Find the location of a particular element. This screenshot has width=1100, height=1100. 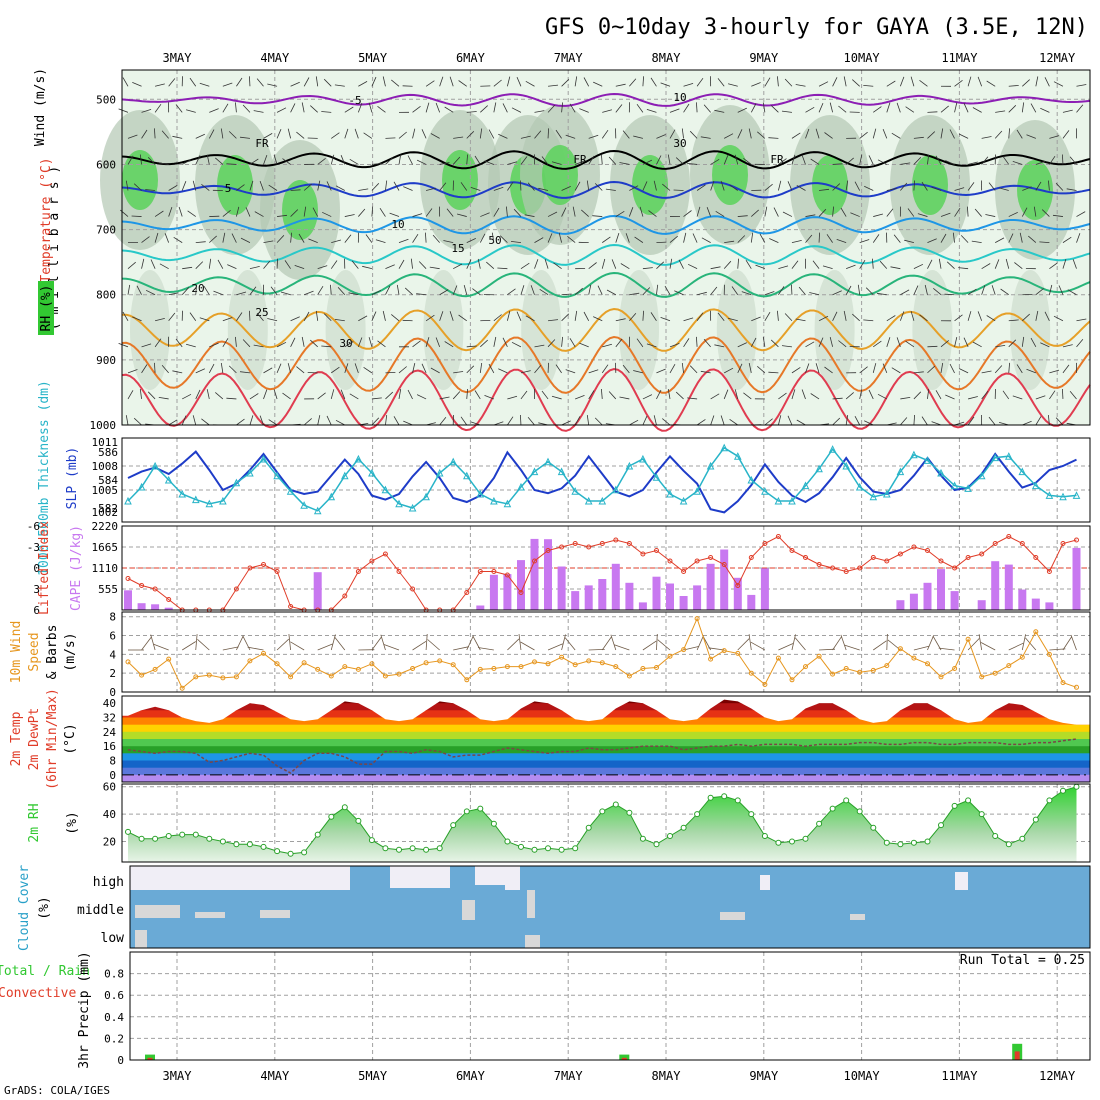

cloud-high-block is located at coordinates (765, 882).